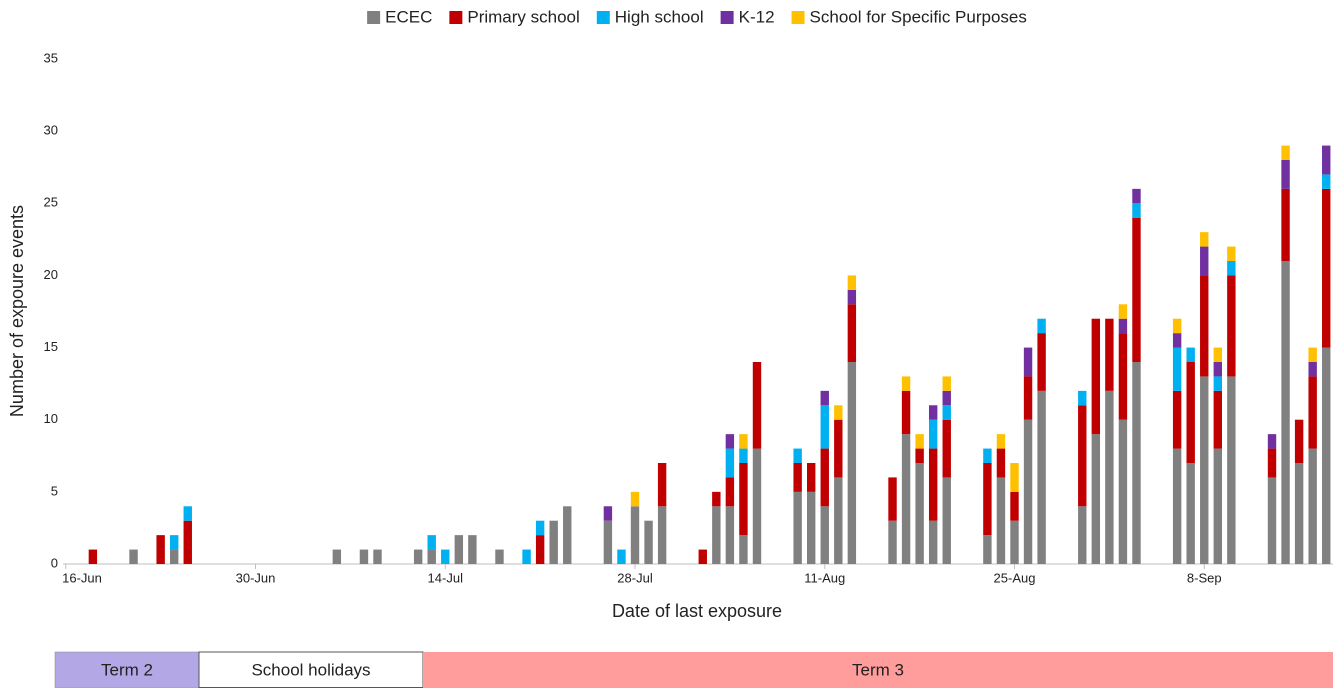  I want to click on term-label: Term 2, so click(127, 669).